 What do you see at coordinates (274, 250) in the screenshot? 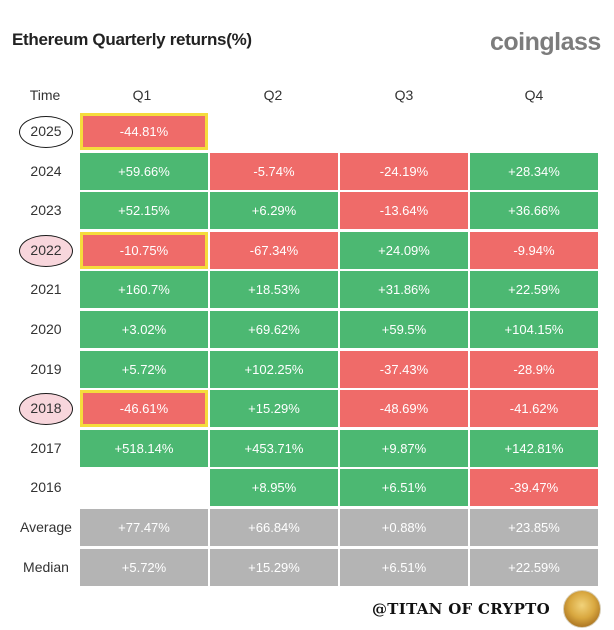
I see `return-cell: -67.34%` at bounding box center [274, 250].